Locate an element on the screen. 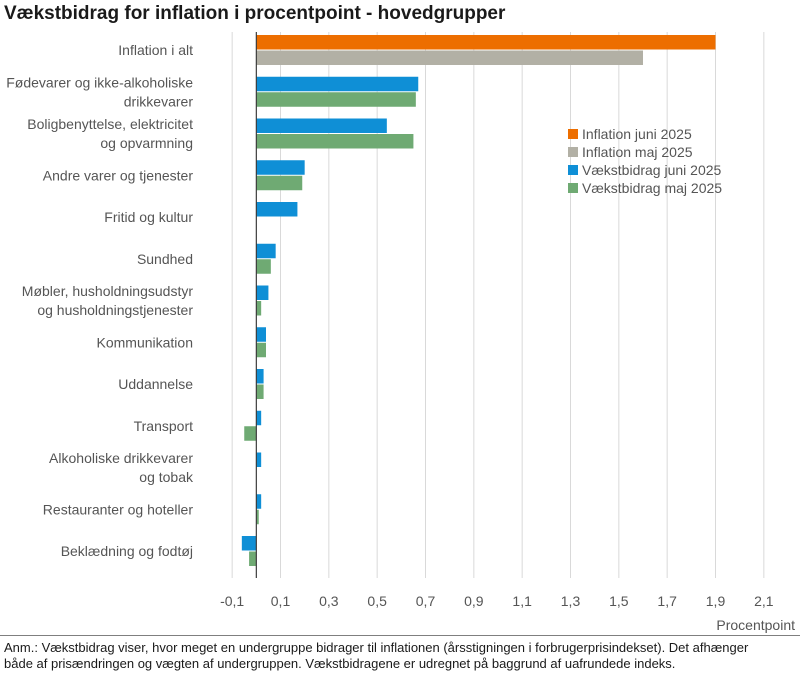 The width and height of the screenshot is (800, 678). legend-label: Inflation maj 2025 is located at coordinates (637, 152).